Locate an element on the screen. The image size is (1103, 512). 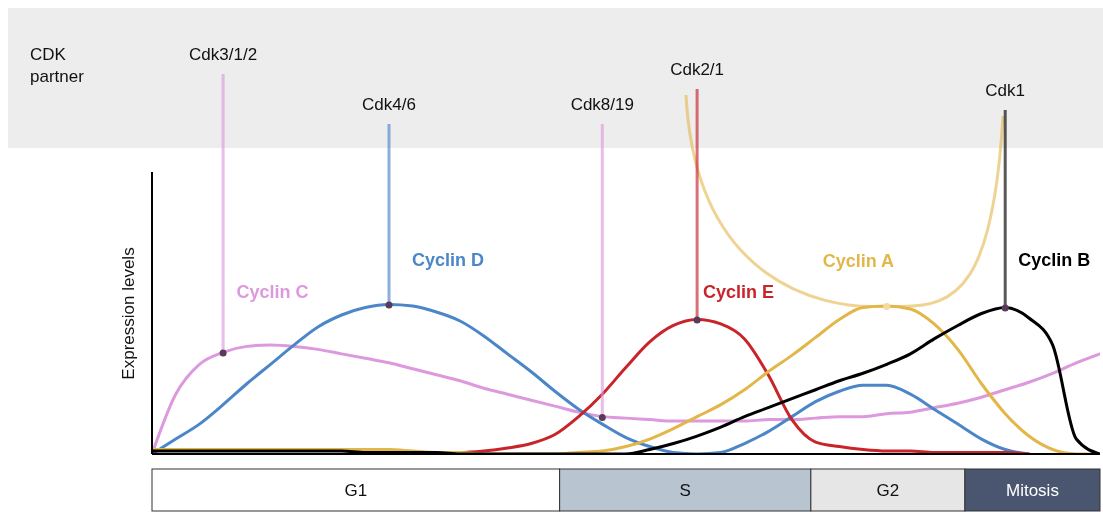
text: G2 is located at coordinates (888, 490).